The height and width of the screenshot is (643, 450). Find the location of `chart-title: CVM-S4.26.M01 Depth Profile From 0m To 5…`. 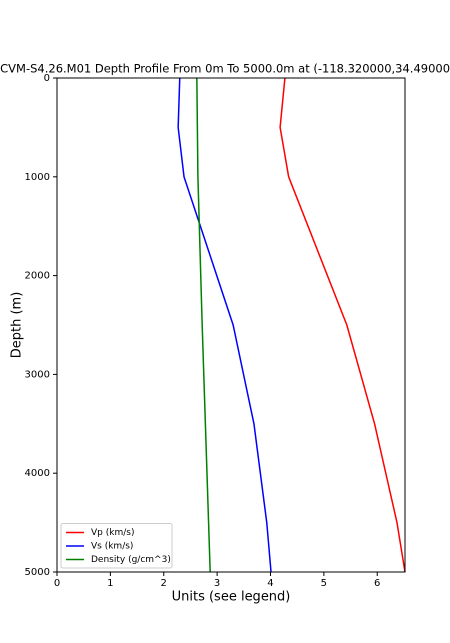

chart-title: CVM-S4.26.M01 Depth Profile From 0m To 5… is located at coordinates (225, 69).